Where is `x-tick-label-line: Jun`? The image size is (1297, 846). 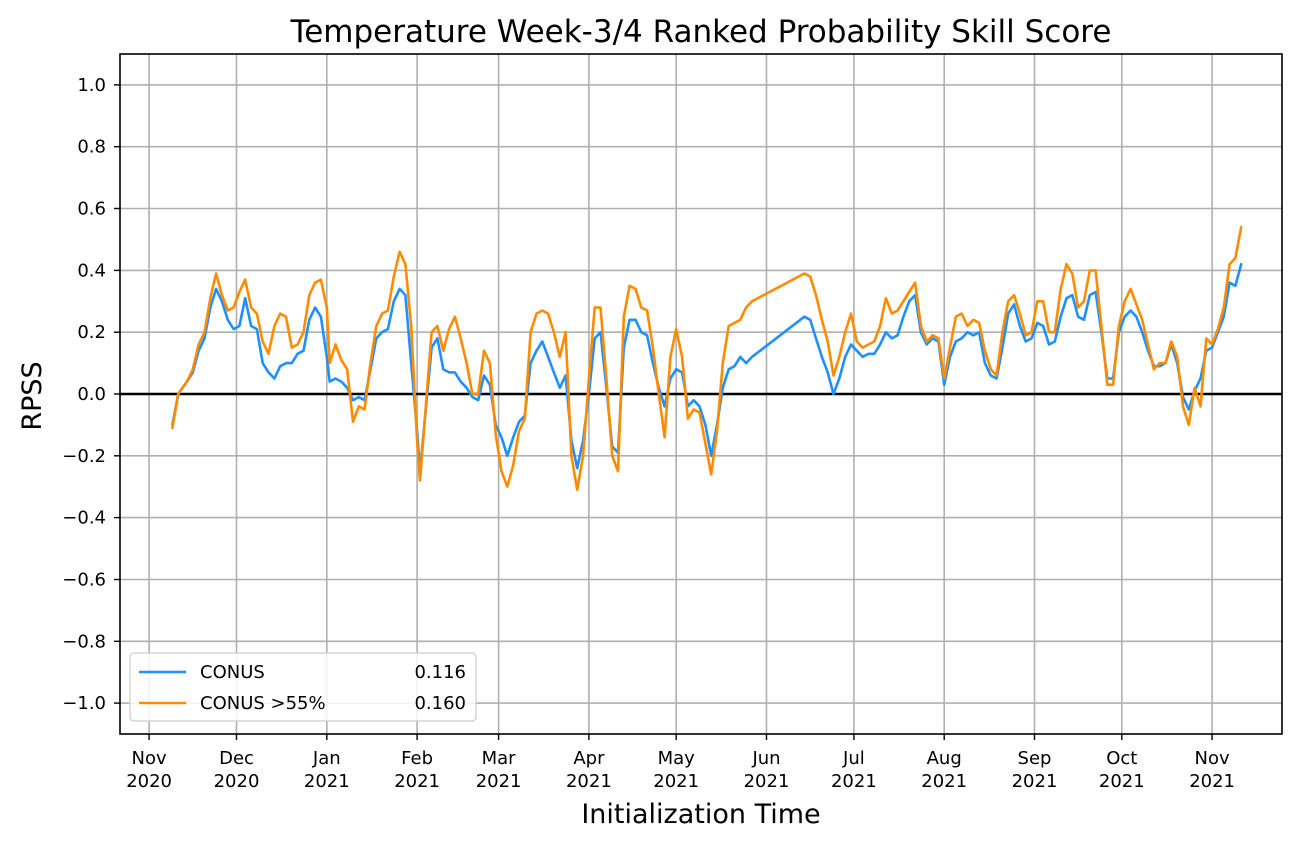 x-tick-label-line: Jun is located at coordinates (765, 758).